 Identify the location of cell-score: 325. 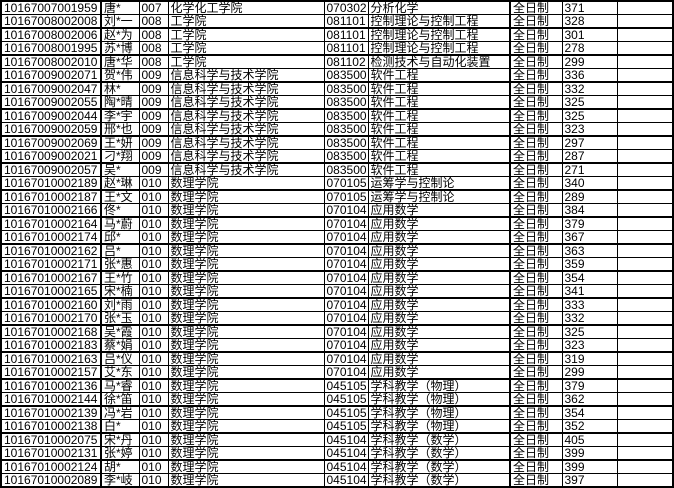
(589, 102).